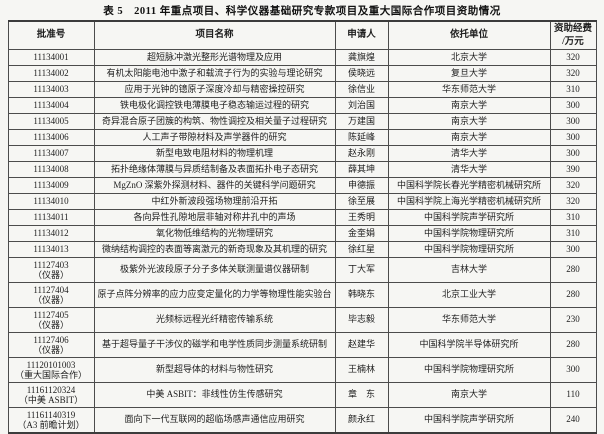  What do you see at coordinates (51, 89) in the screenshot?
I see `approval-number: 11134003` at bounding box center [51, 89].